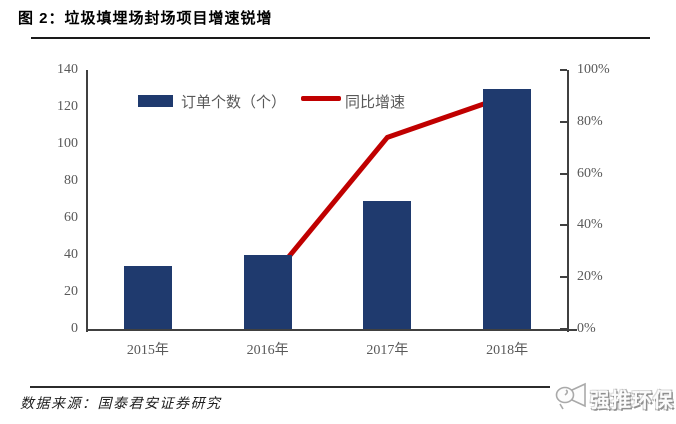 The width and height of the screenshot is (676, 424). Describe the element at coordinates (612, 199) in the screenshot. I see `right-axis-tick-labels: 0% 20% 40% 60% 80% 100%` at that location.